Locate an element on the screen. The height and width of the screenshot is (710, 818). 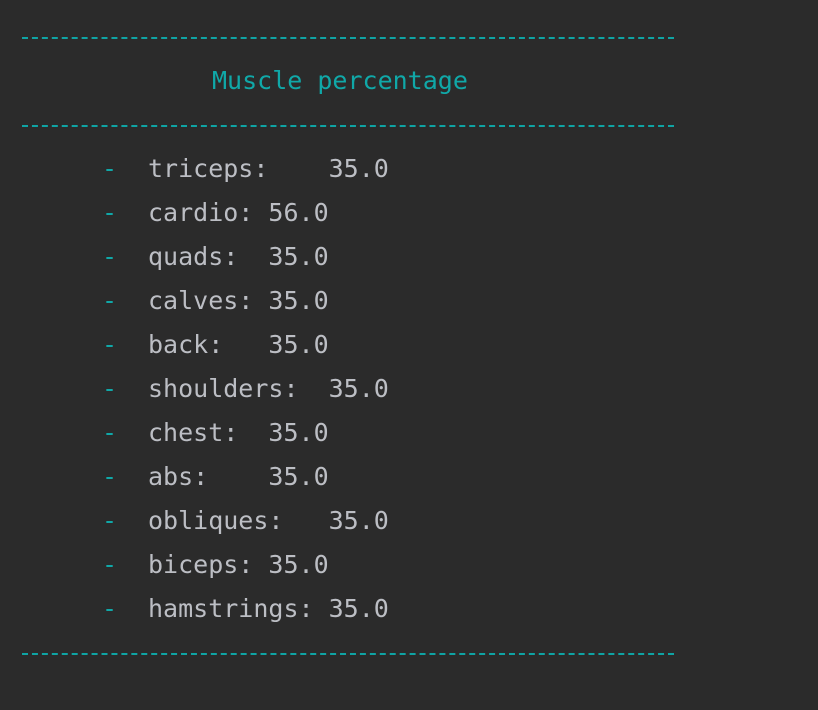
list-item-text: calves: 35.0 is located at coordinates (238, 300).